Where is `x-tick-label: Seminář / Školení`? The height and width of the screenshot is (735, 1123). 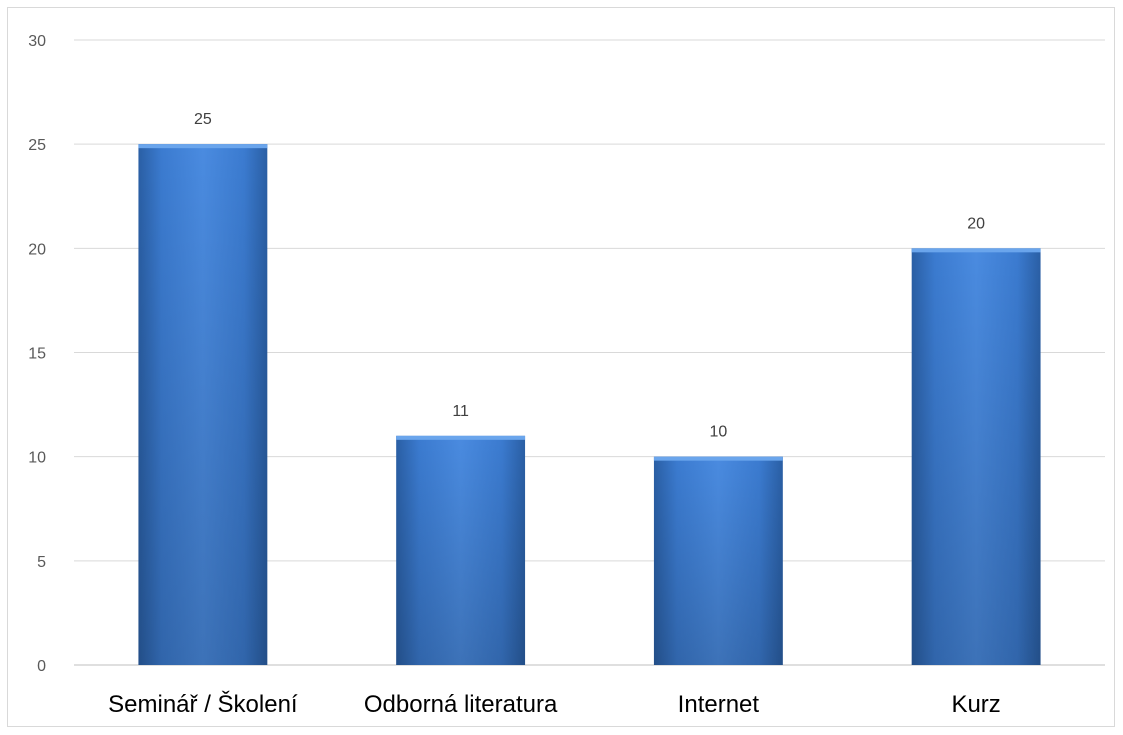 x-tick-label: Seminář / Školení is located at coordinates (203, 704).